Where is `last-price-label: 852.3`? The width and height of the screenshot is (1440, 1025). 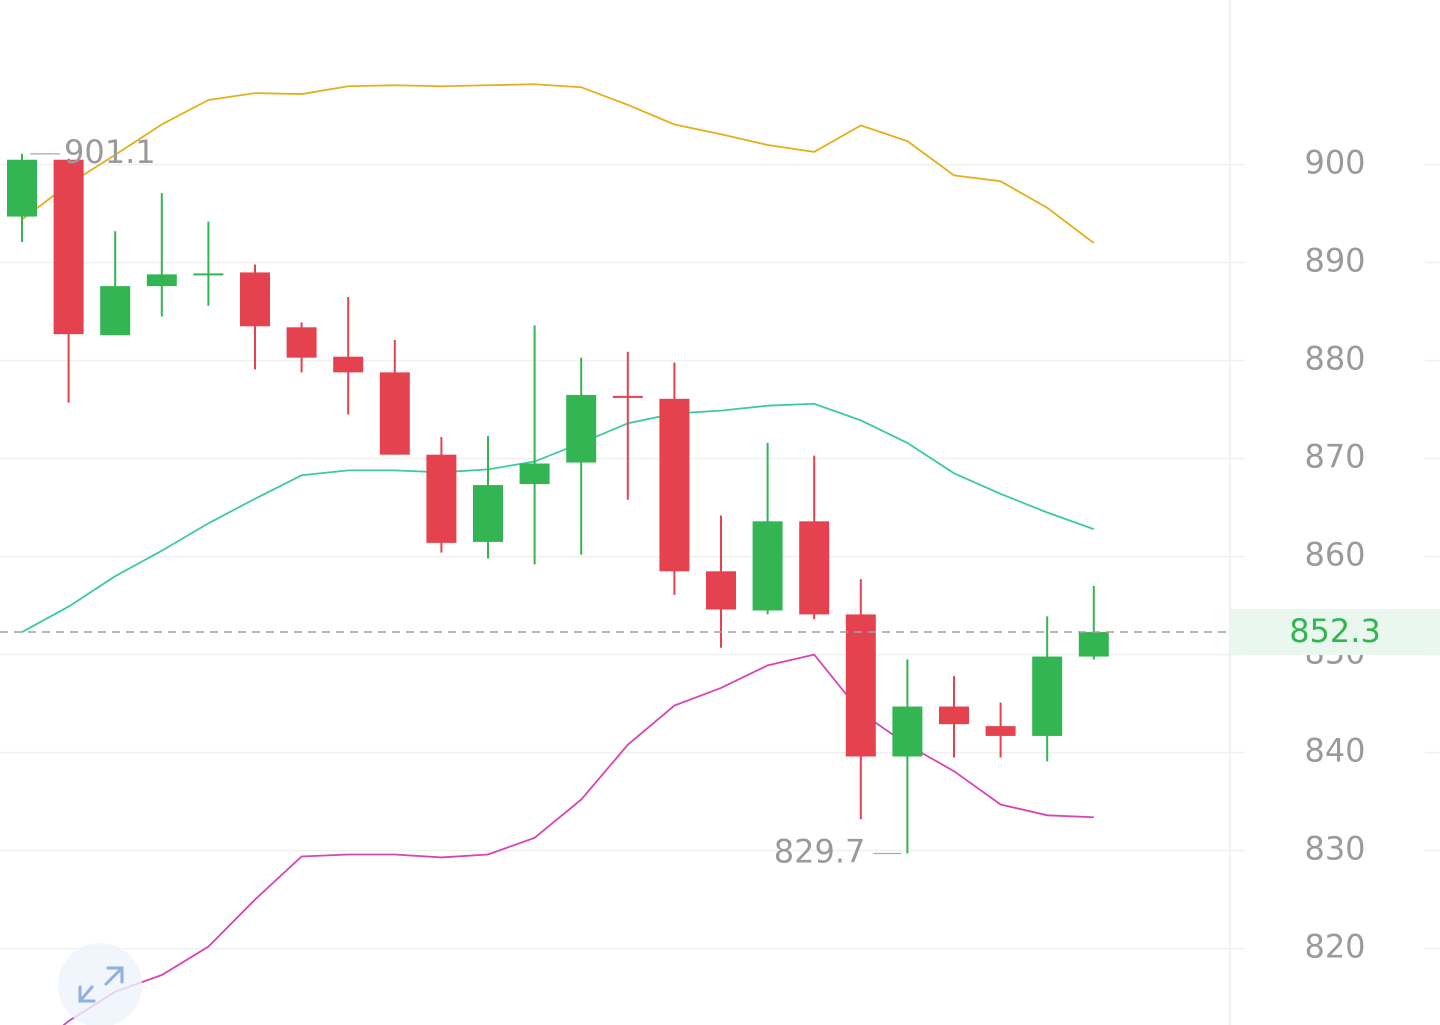 last-price-label: 852.3 is located at coordinates (1335, 631).